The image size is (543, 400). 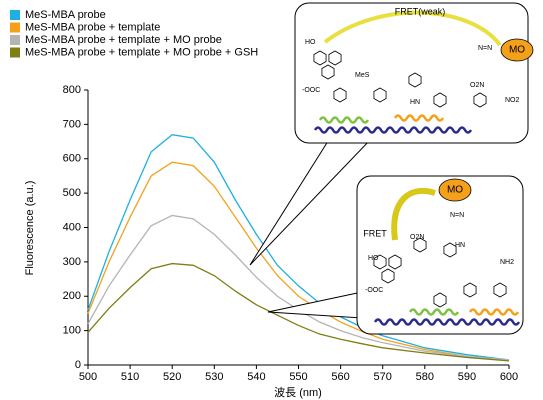 What do you see at coordinates (509, 377) in the screenshot?
I see `x-tick-label: 600` at bounding box center [509, 377].